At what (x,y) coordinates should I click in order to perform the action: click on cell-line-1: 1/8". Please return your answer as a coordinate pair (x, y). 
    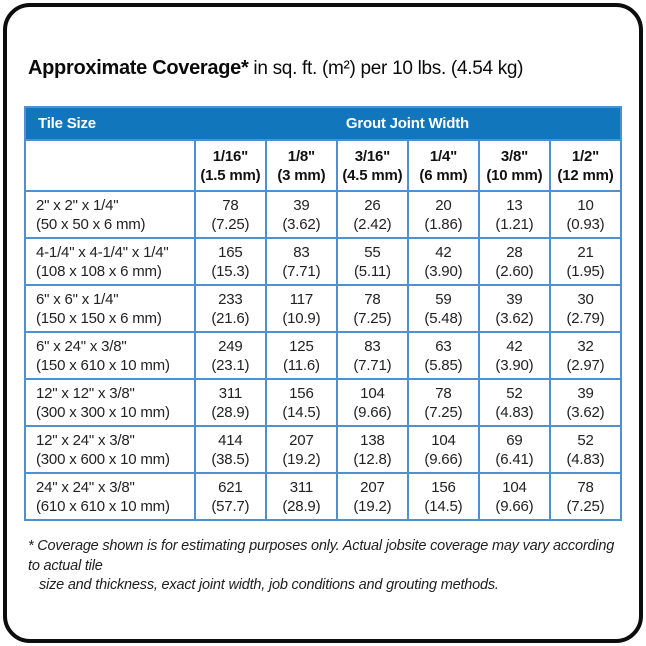
    Looking at the image, I should click on (301, 156).